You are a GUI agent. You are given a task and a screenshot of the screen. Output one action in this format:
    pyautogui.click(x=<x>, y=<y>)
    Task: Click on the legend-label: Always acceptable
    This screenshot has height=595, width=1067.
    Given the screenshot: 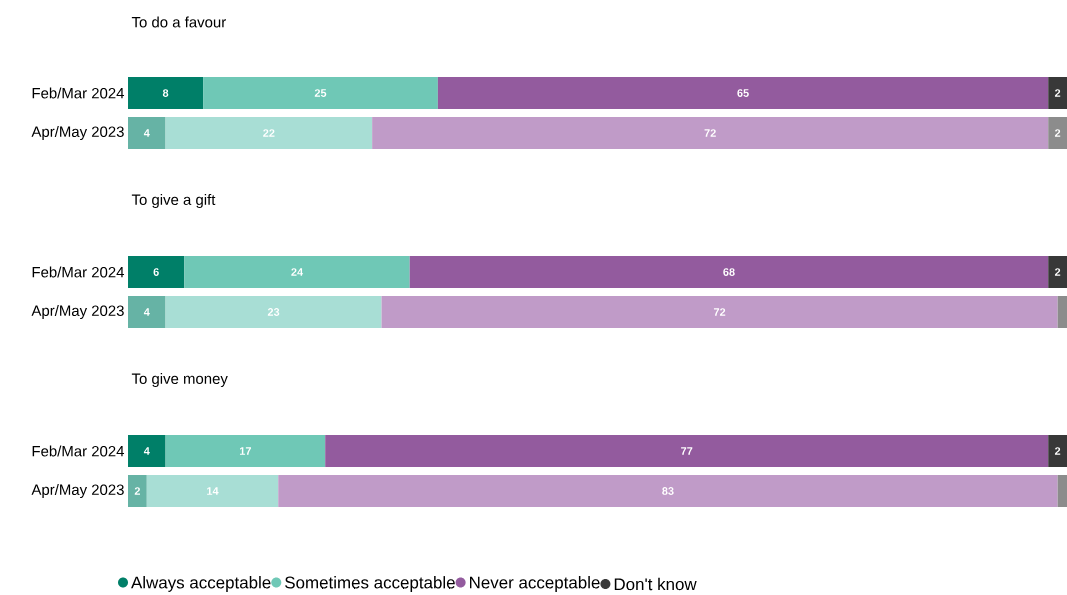 What is the action you would take?
    pyautogui.click(x=201, y=584)
    